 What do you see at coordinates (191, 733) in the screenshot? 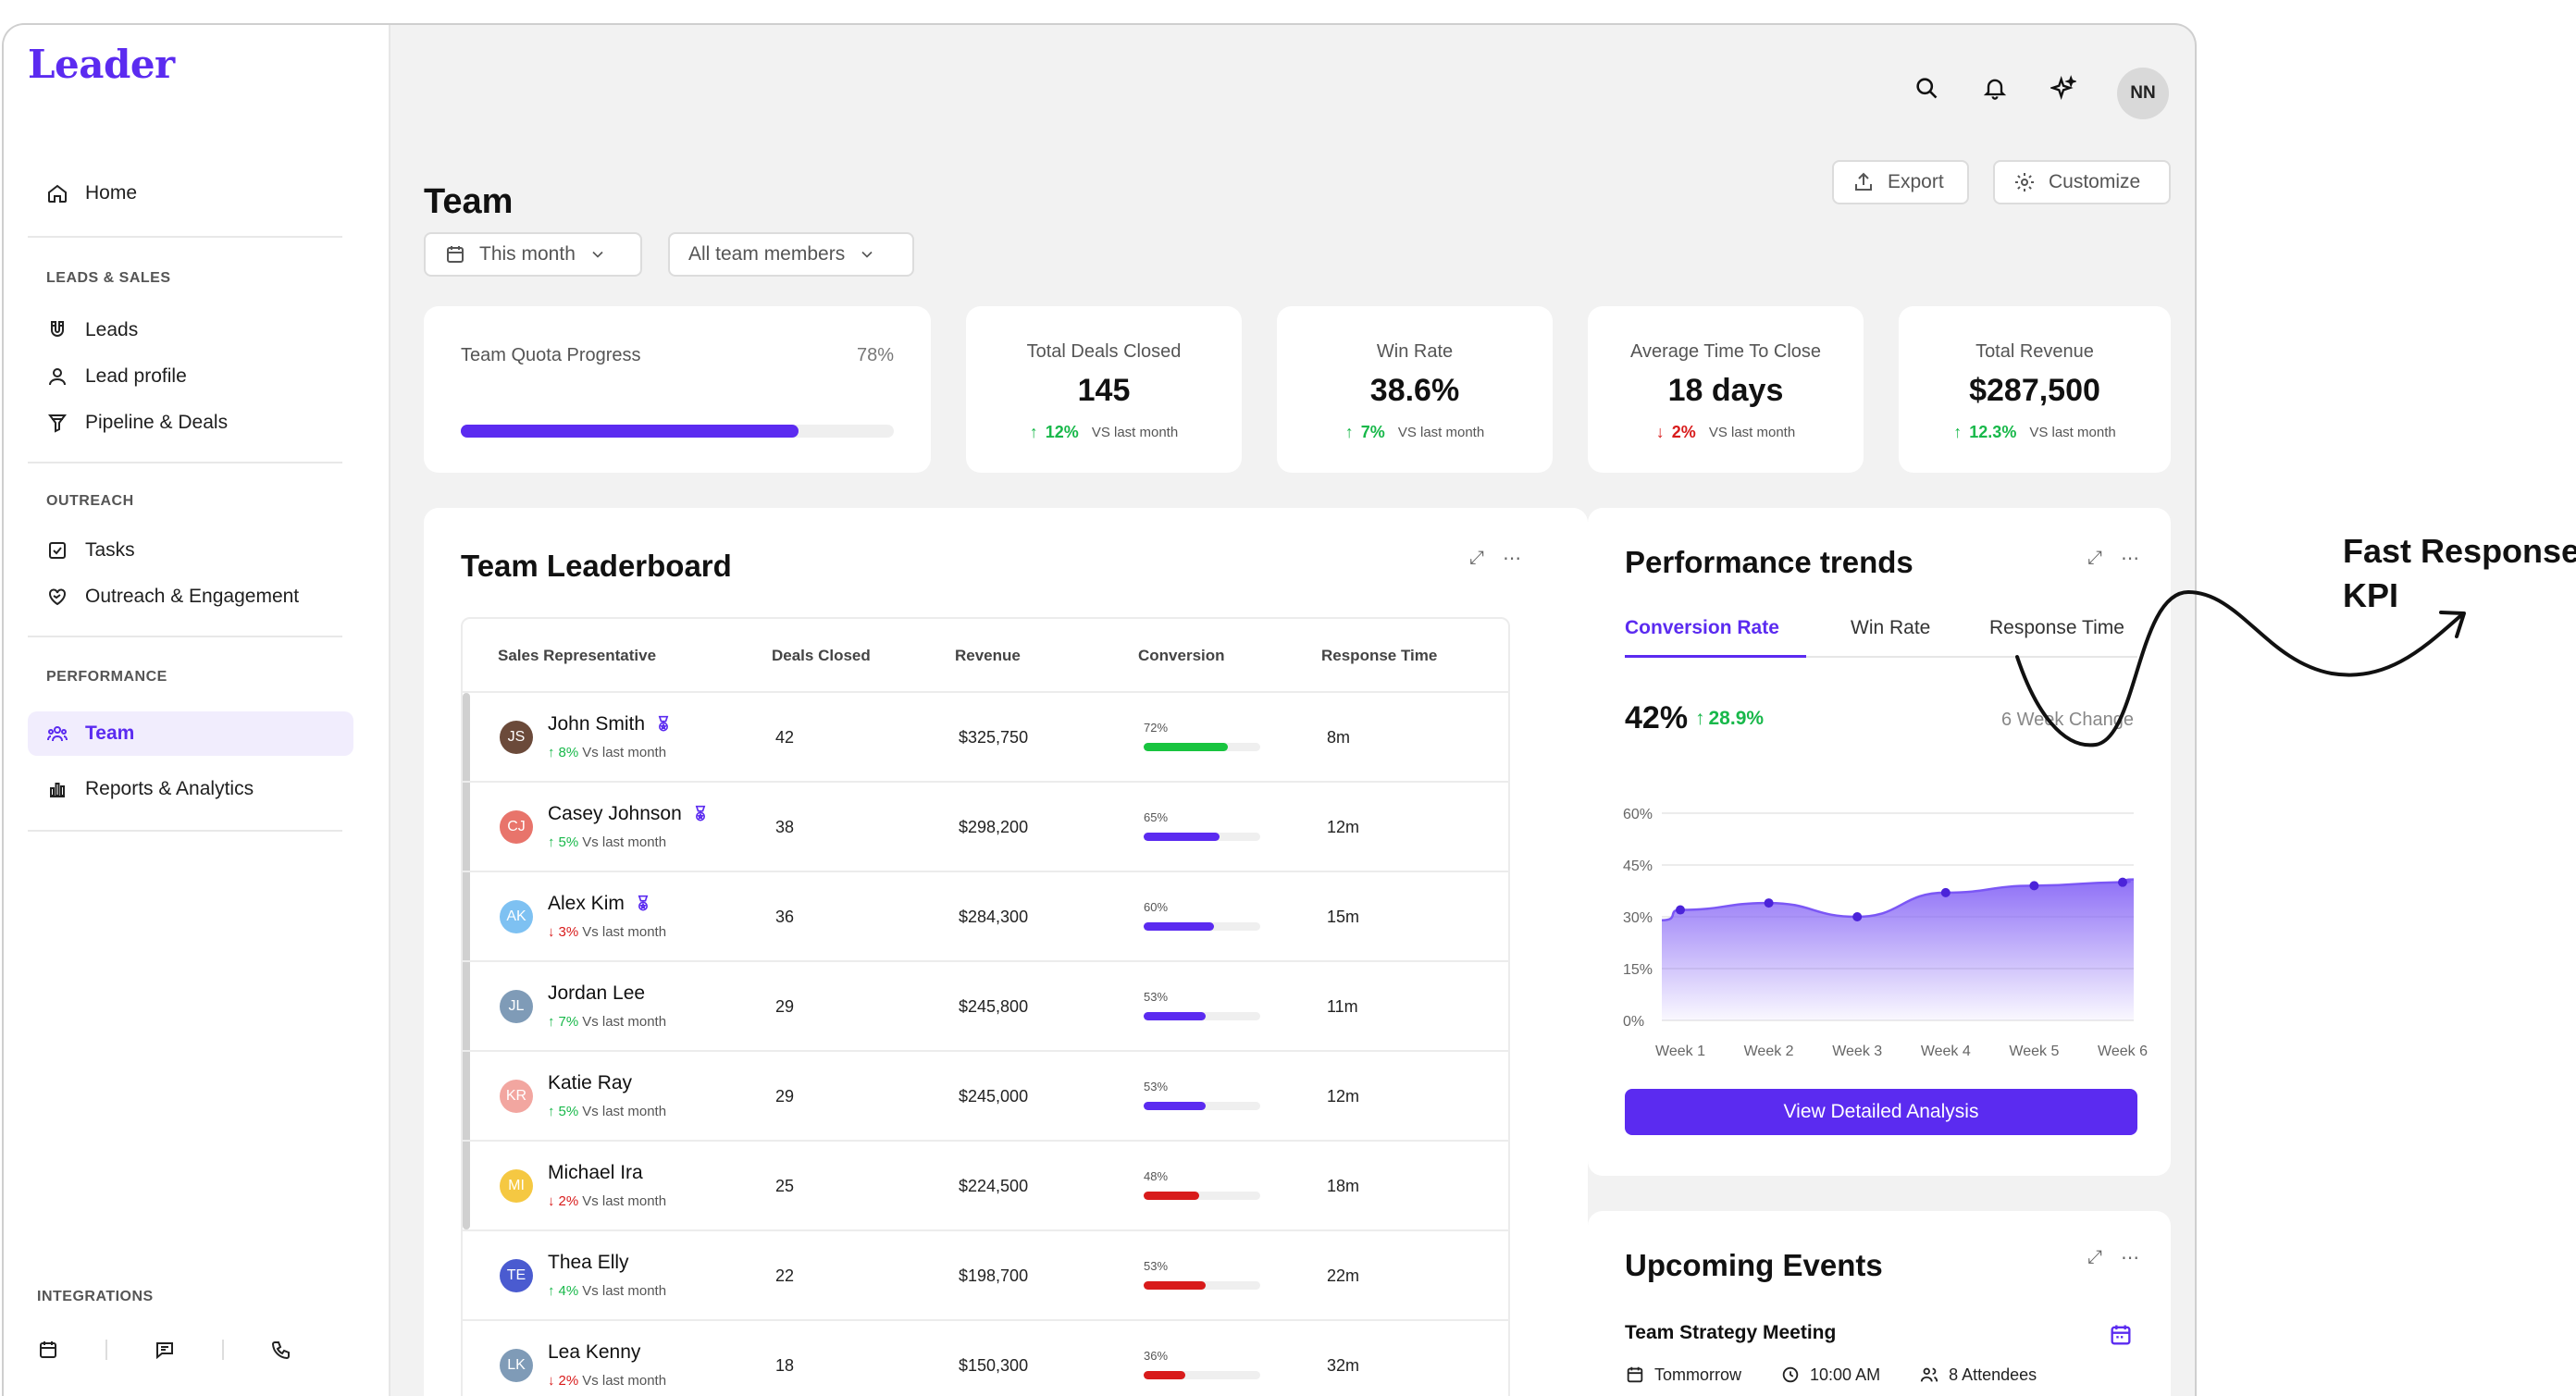
I see `sidebar-item-team: Team` at bounding box center [191, 733].